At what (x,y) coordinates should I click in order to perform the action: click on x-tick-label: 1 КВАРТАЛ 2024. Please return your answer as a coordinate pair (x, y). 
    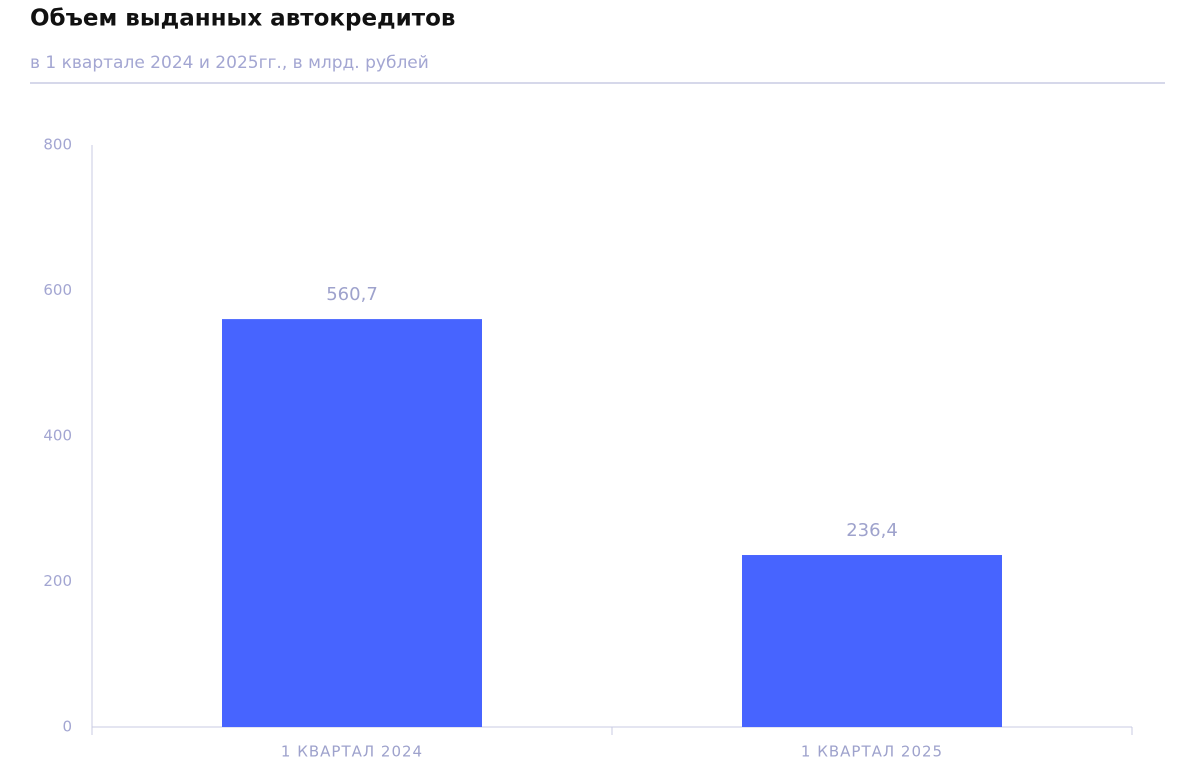
    Looking at the image, I should click on (352, 752).